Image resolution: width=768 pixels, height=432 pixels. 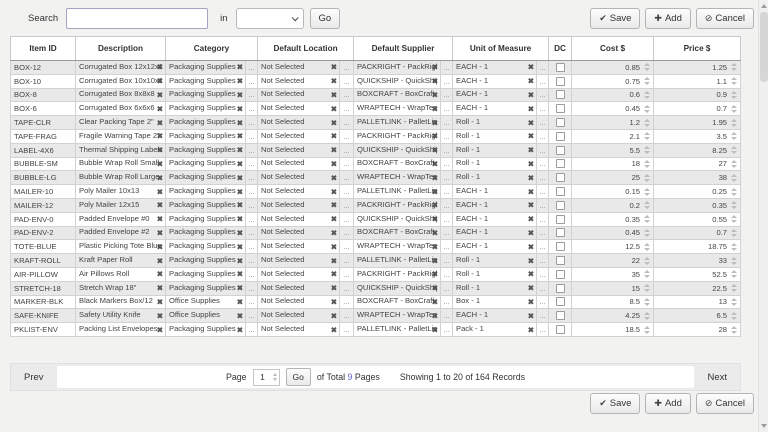 What do you see at coordinates (697, 274) in the screenshot?
I see `cell-price: 52.5` at bounding box center [697, 274].